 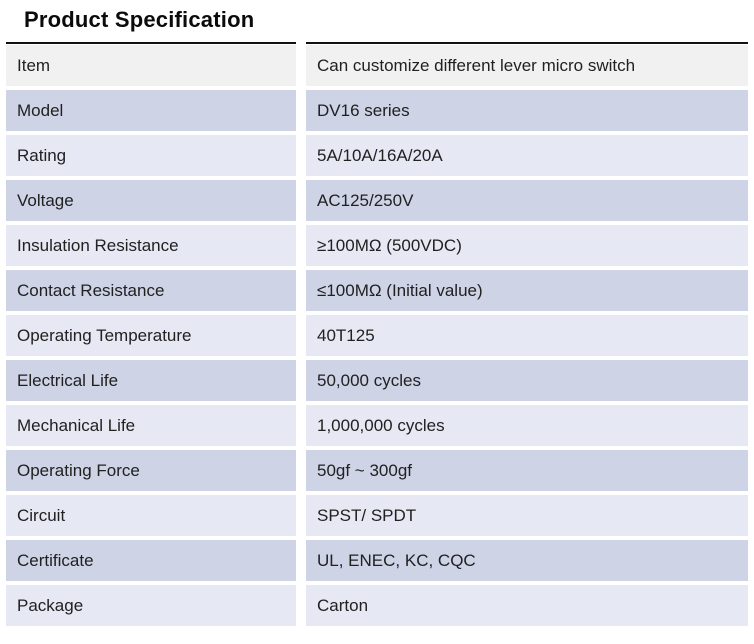 I want to click on table-top-rule, so click(x=377, y=43).